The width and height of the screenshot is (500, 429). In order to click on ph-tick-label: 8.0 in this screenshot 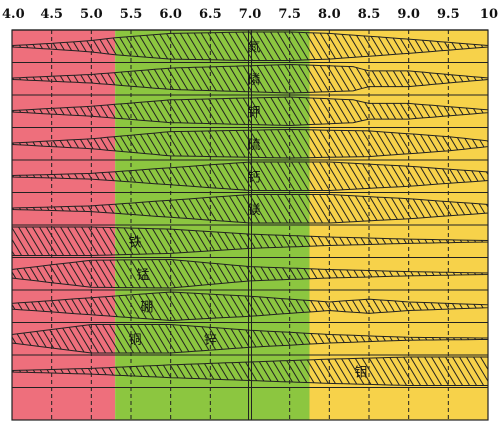, I will do `click(329, 14)`.